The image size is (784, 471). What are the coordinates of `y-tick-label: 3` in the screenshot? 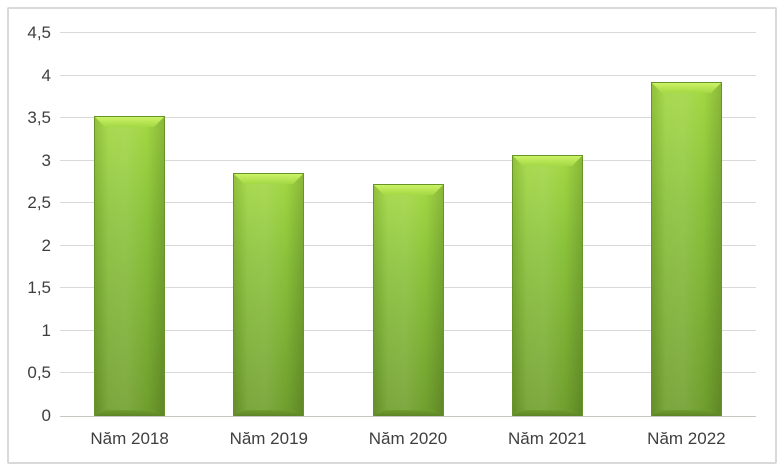 It's located at (46, 160).